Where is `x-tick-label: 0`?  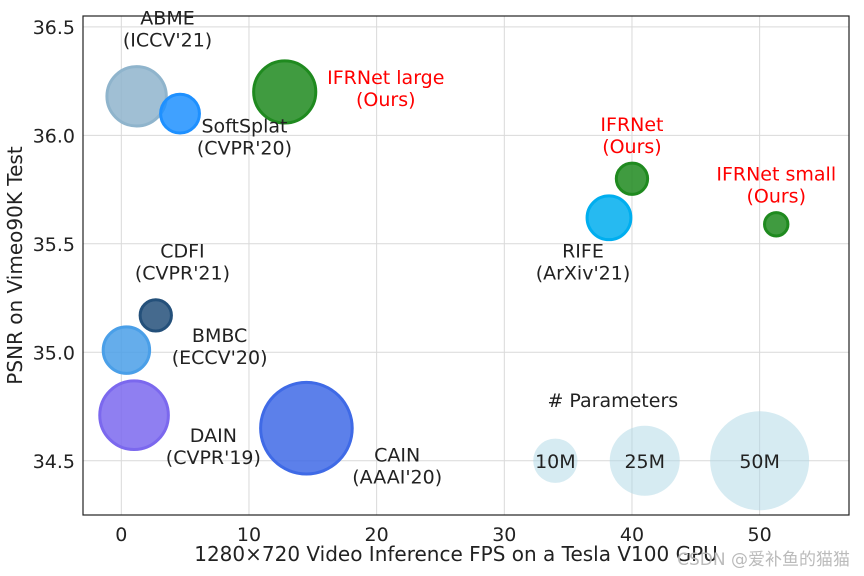
x-tick-label: 0 is located at coordinates (121, 535).